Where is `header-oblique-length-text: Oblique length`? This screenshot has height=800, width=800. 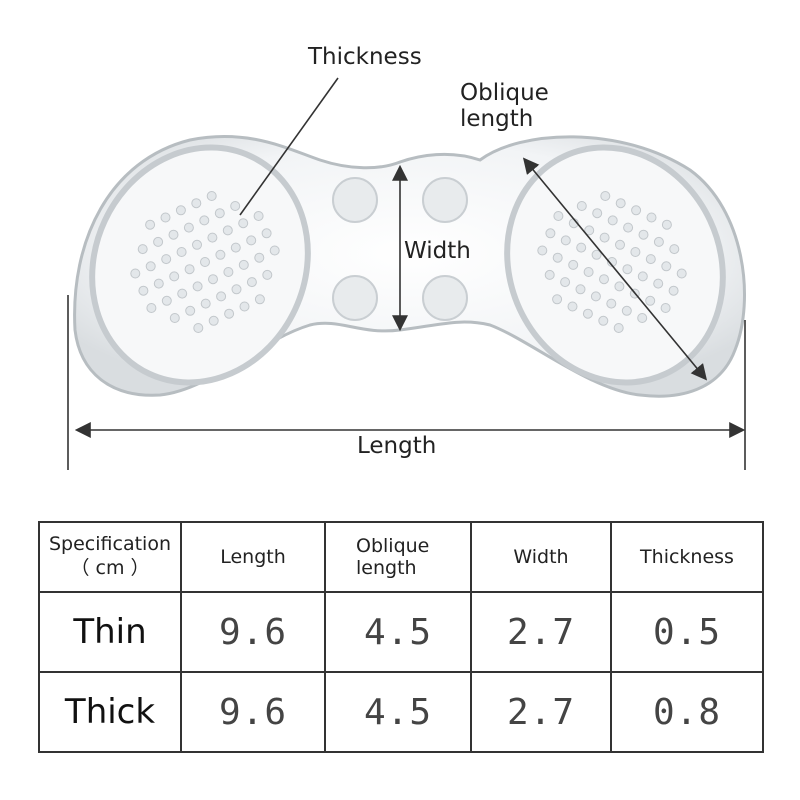
header-oblique-length-text: Oblique length is located at coordinates (393, 557).